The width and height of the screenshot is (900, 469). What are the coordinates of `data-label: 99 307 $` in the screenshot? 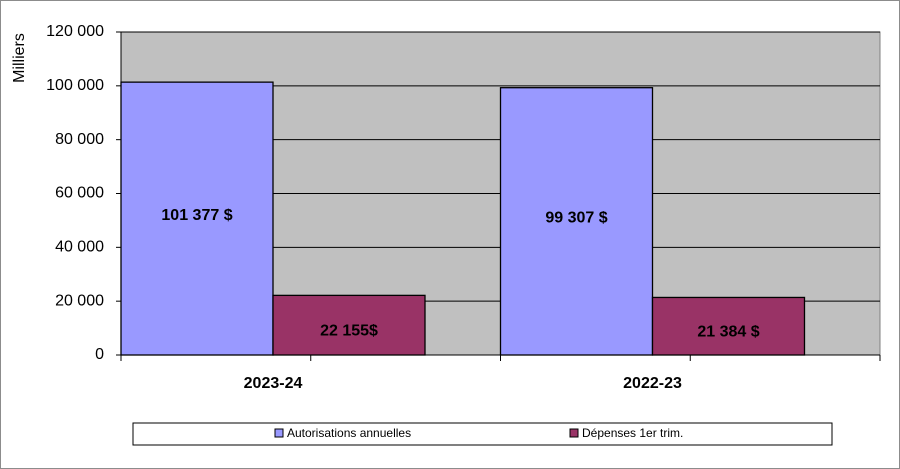 It's located at (576, 218).